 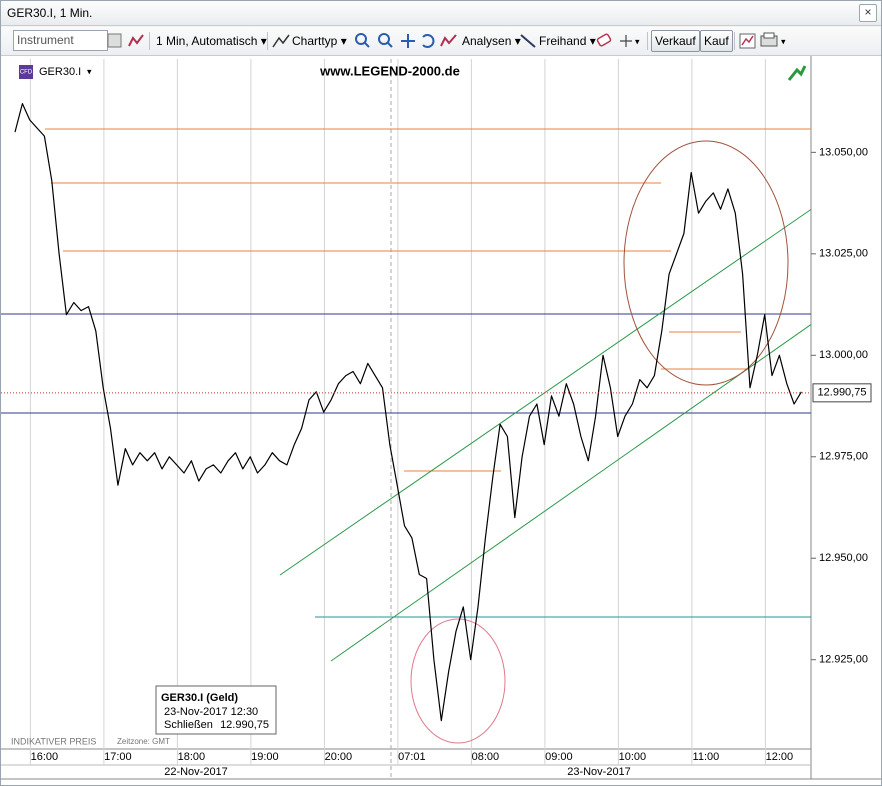 I want to click on last-price-tag, so click(x=842, y=393).